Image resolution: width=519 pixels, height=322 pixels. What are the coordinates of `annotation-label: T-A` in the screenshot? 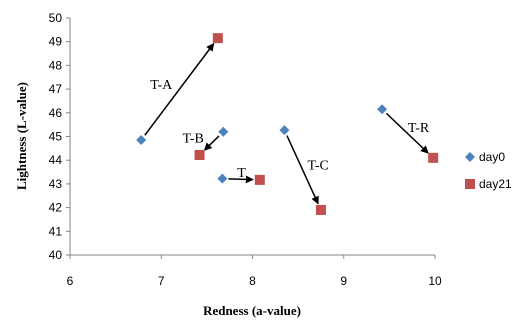 It's located at (161, 85).